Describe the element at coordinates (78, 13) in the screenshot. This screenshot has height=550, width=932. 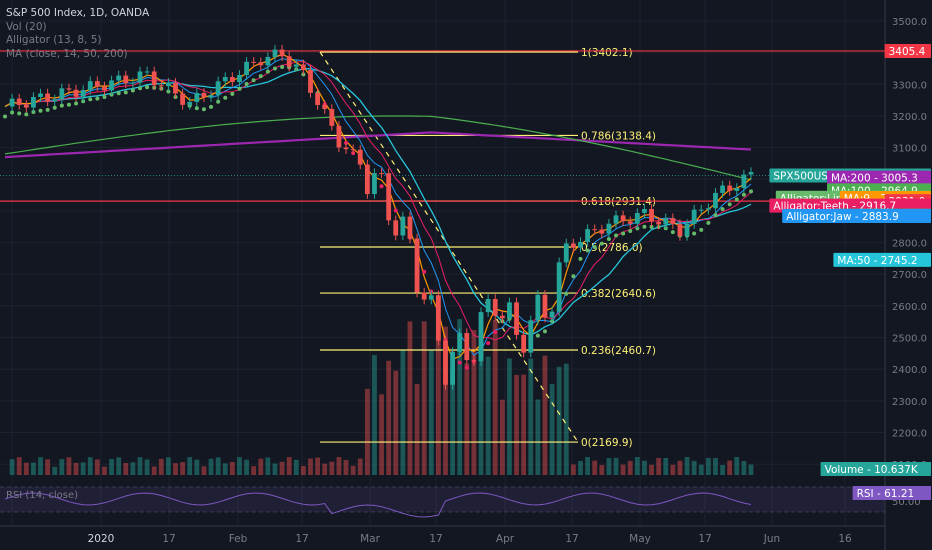
I see `symbol-title: S&P 500 Index, 1D, OANDA` at that location.